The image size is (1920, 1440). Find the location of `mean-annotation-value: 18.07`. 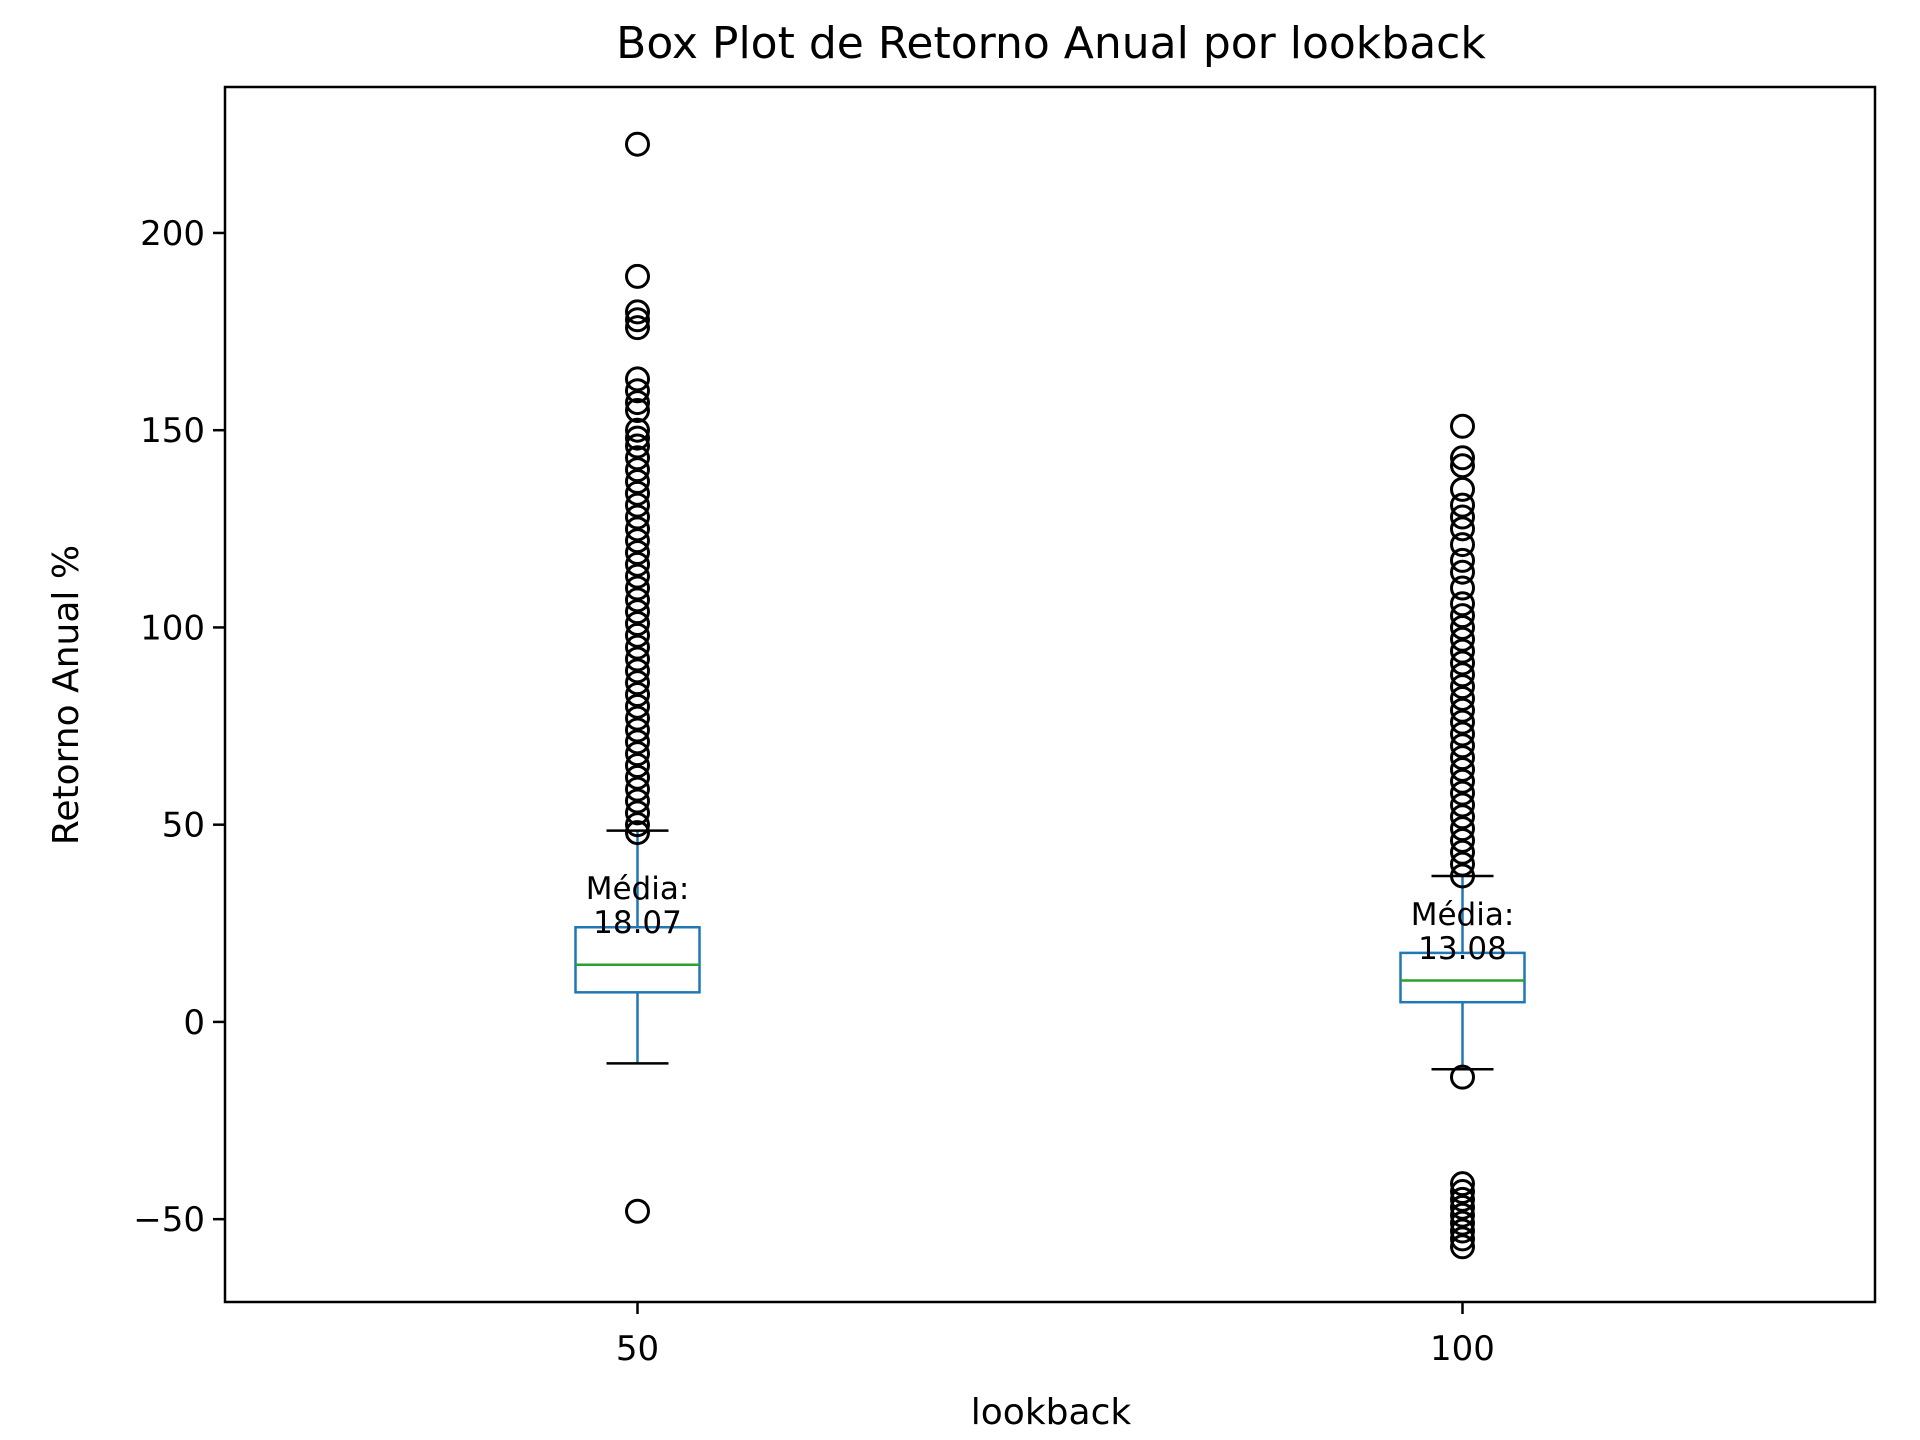

mean-annotation-value: 18.07 is located at coordinates (637, 923).